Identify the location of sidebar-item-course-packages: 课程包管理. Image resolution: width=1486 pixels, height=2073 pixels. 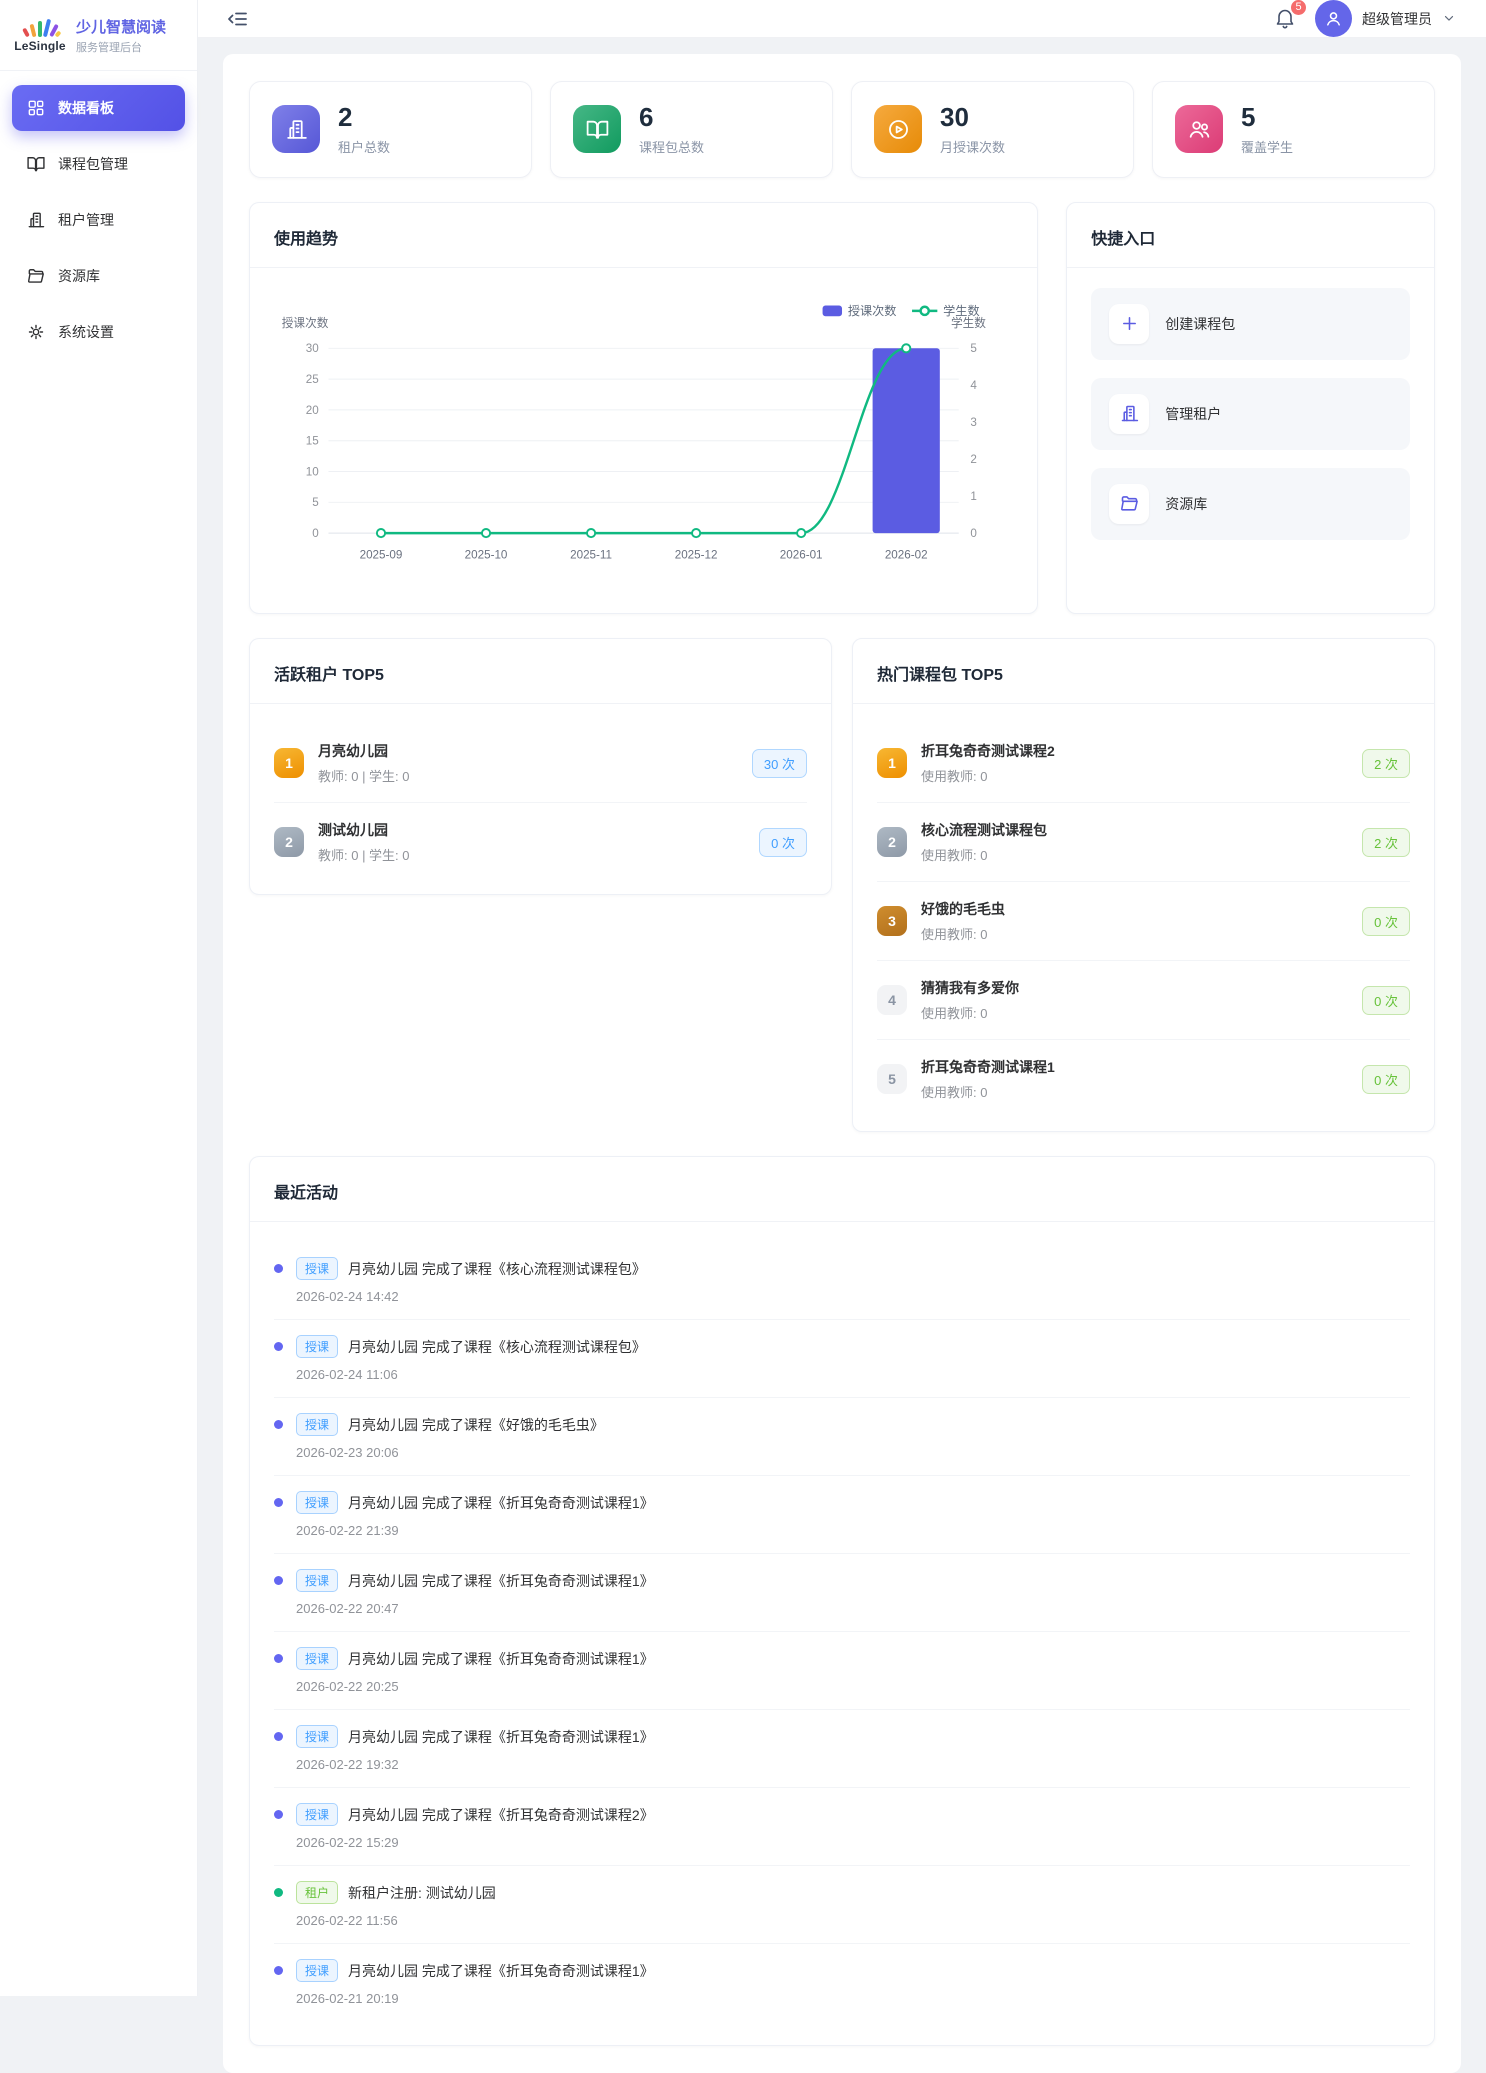
(98, 164).